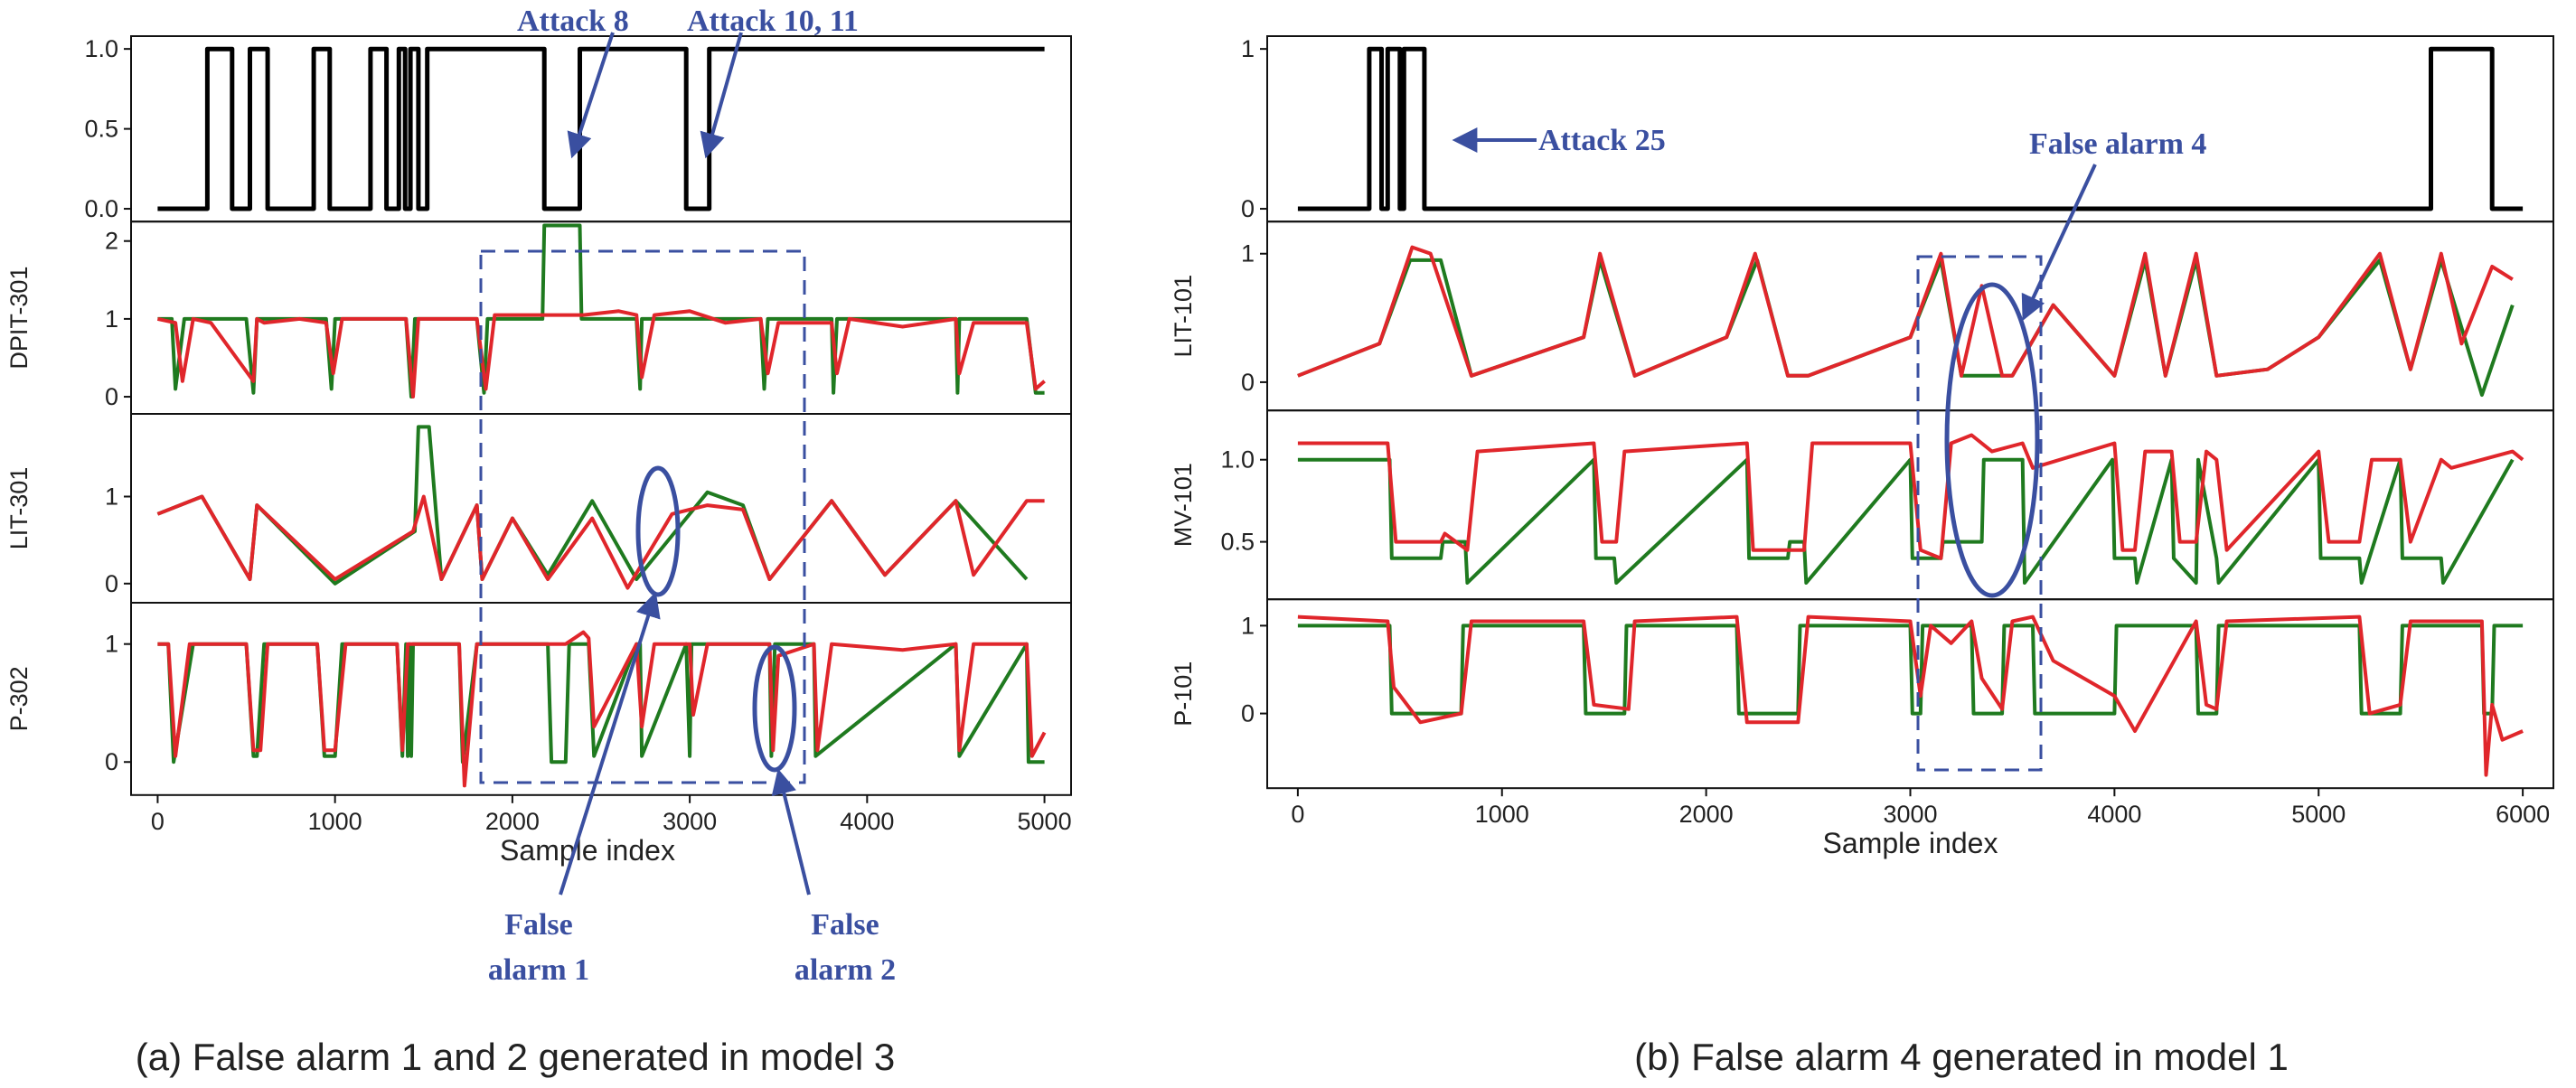  Describe the element at coordinates (101, 209) in the screenshot. I see `y-tick-label: 0.0` at that location.